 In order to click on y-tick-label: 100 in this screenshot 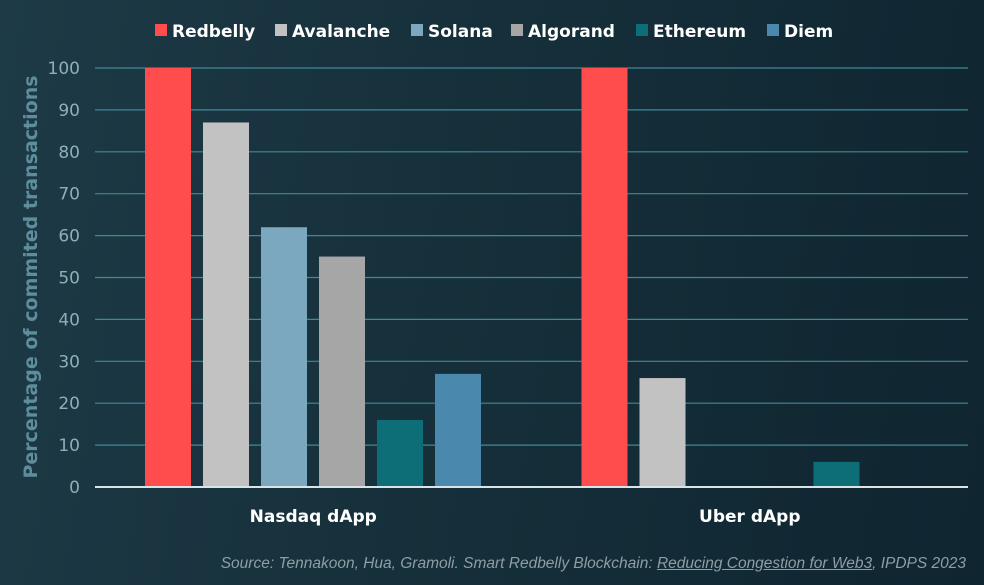, I will do `click(64, 69)`.